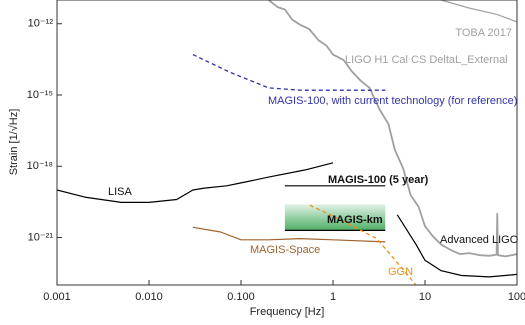 The image size is (525, 325). What do you see at coordinates (426, 60) in the screenshot?
I see `series-label: LIGO H1 Cal CS DeltaL_External` at bounding box center [426, 60].